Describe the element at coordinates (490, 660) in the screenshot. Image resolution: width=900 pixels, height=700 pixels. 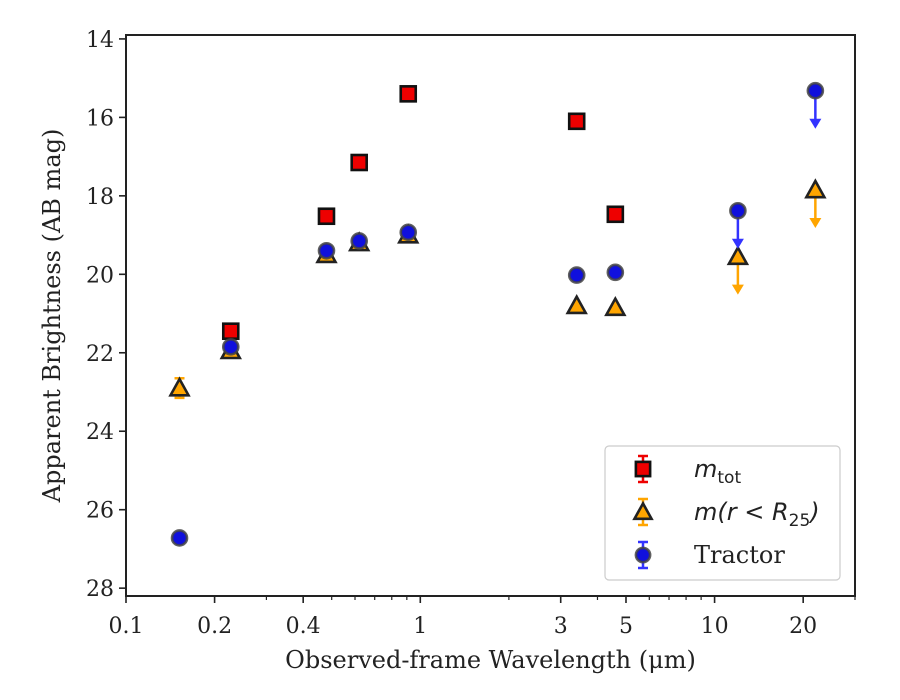
I see `x-axis-label: Observed-frame Wavelength (μm)` at that location.